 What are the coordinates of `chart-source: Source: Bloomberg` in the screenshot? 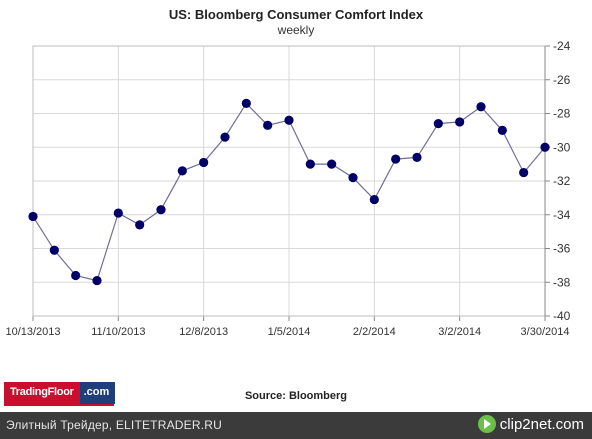 It's located at (296, 396).